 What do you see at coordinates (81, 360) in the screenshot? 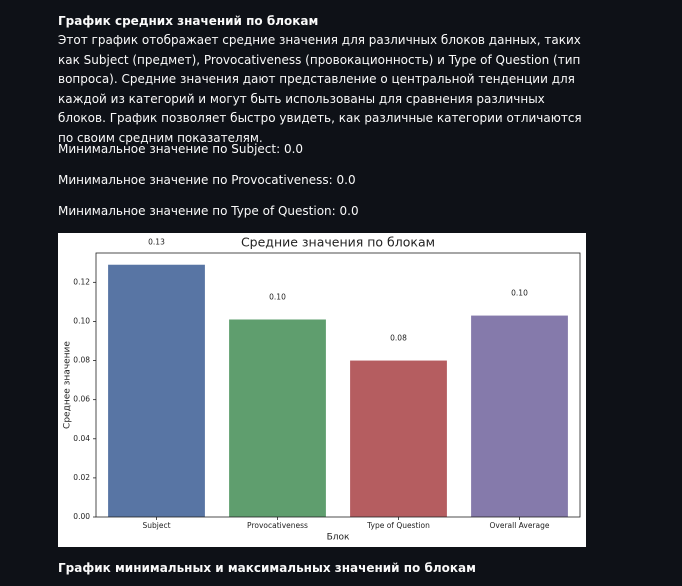
I see `y-tick-label: 0.08` at bounding box center [81, 360].